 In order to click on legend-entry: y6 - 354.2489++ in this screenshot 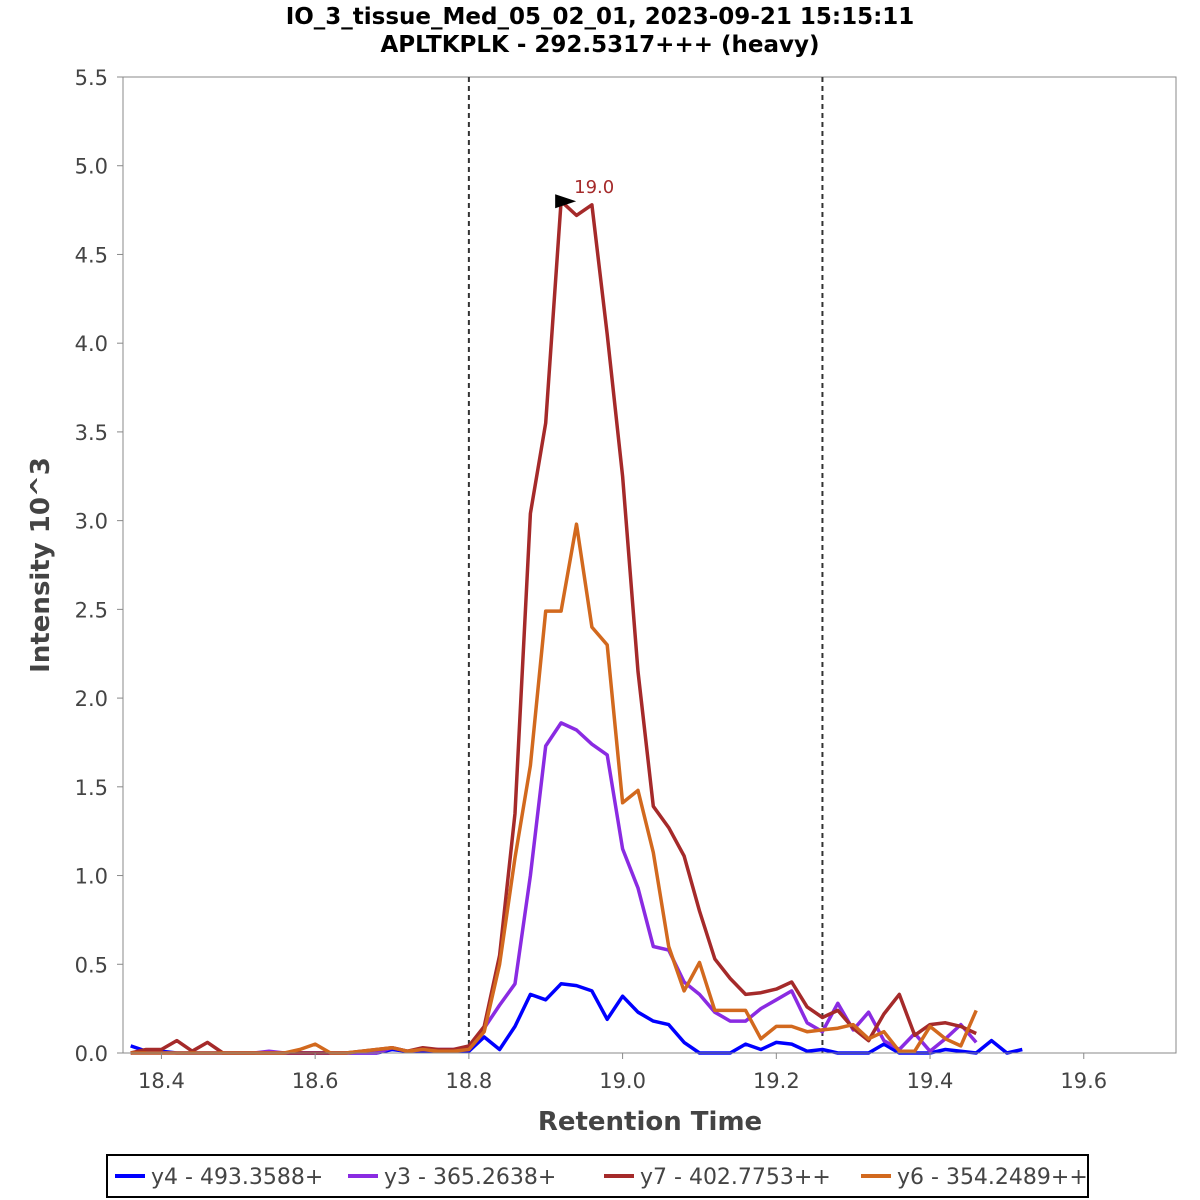, I will do `click(992, 1177)`.